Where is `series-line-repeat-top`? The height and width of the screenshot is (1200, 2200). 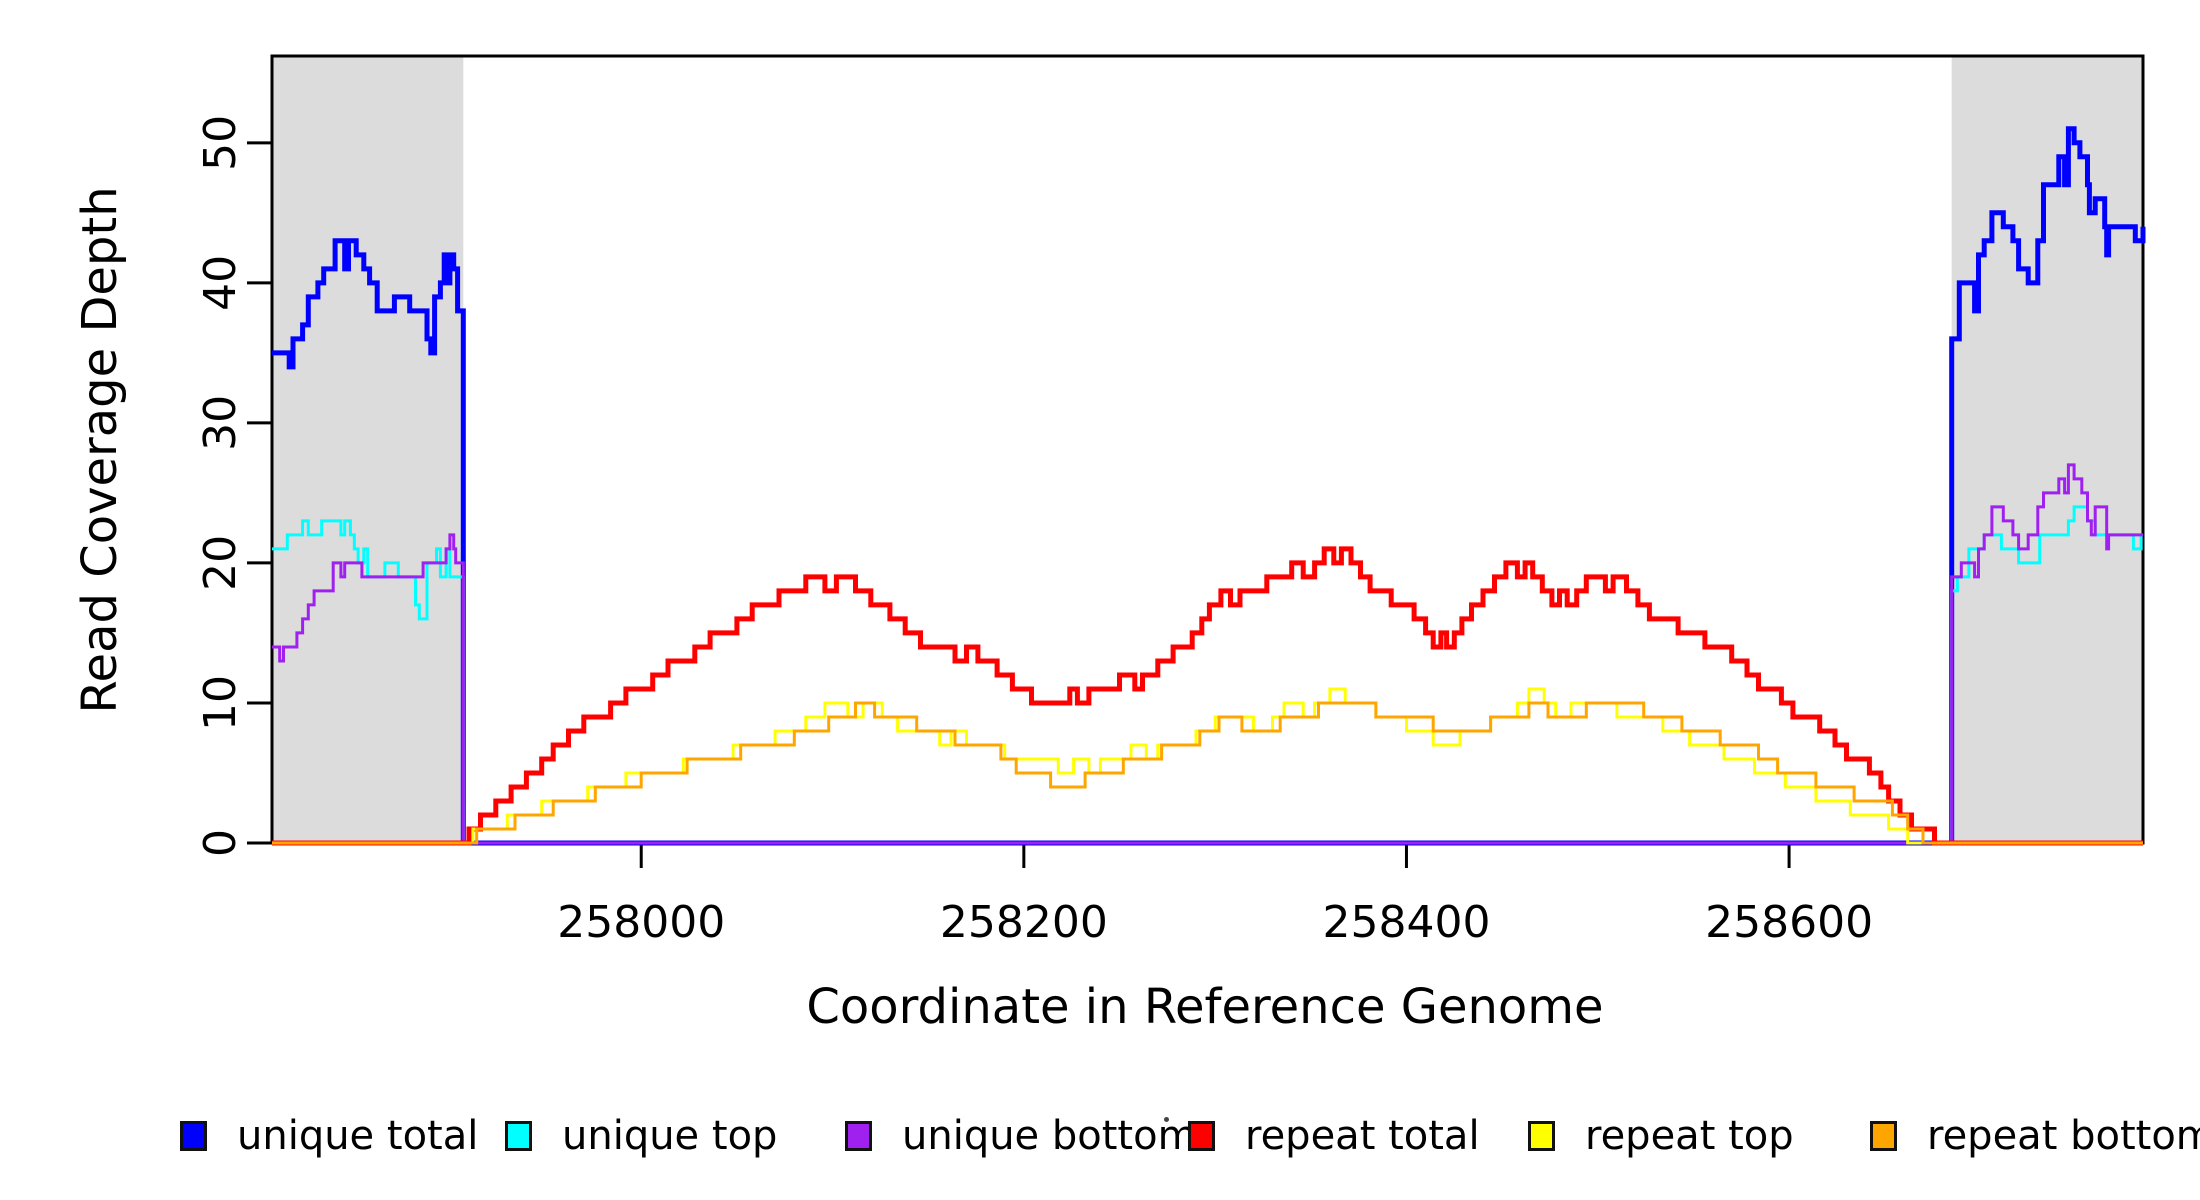 series-line-repeat-top is located at coordinates (1207, 766).